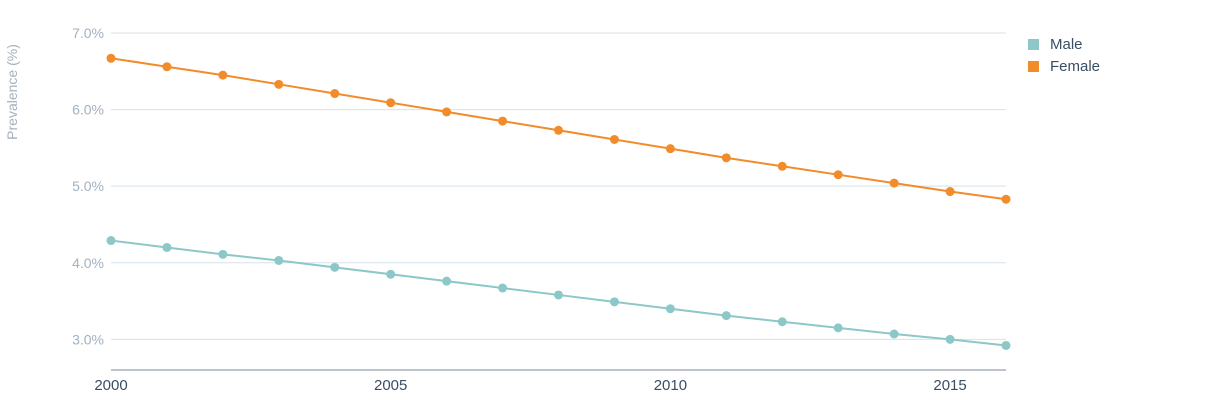 The height and width of the screenshot is (403, 1230). I want to click on legend-label: Male, so click(1066, 44).